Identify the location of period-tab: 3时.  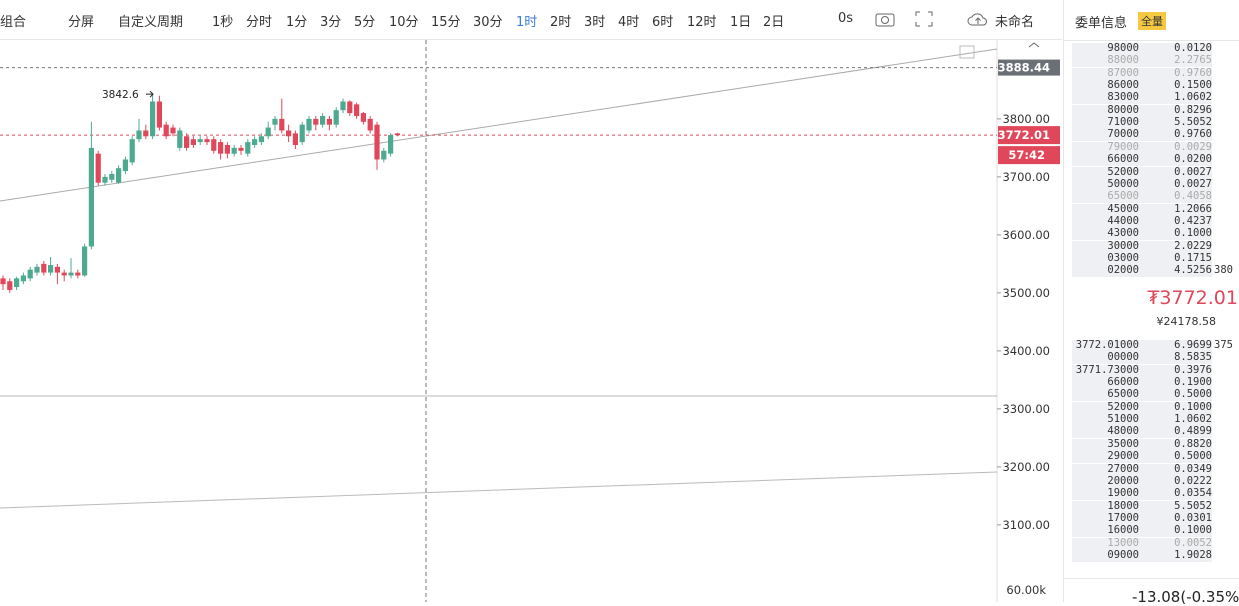
(595, 22).